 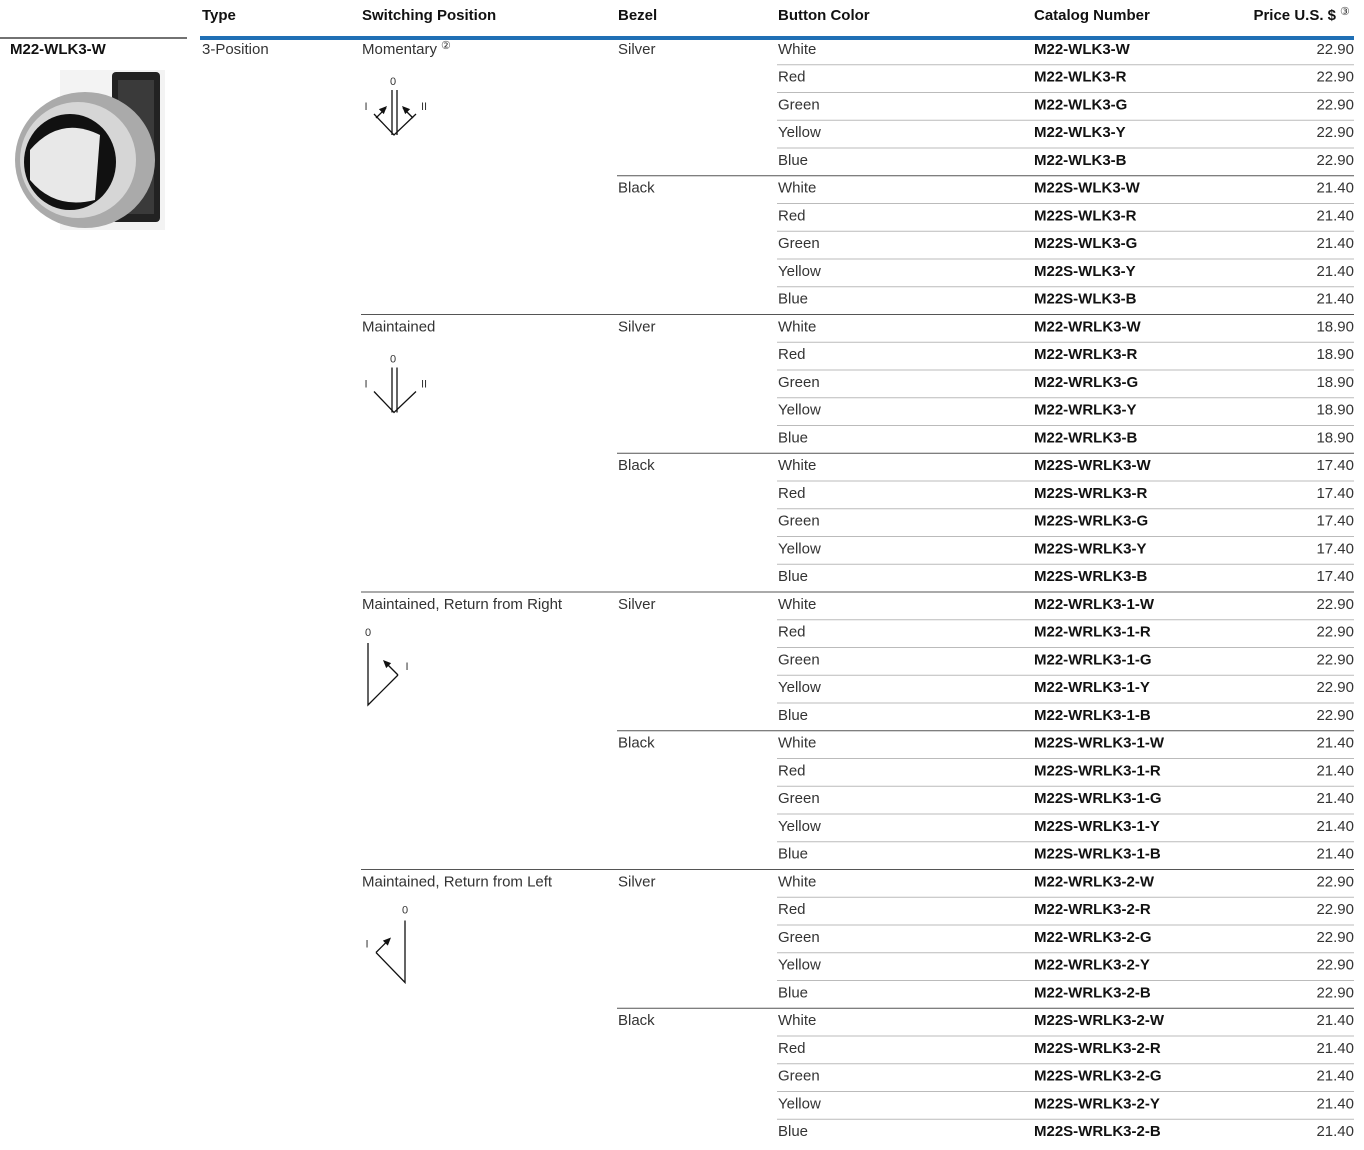 I want to click on price-note: ③, so click(x=1345, y=12).